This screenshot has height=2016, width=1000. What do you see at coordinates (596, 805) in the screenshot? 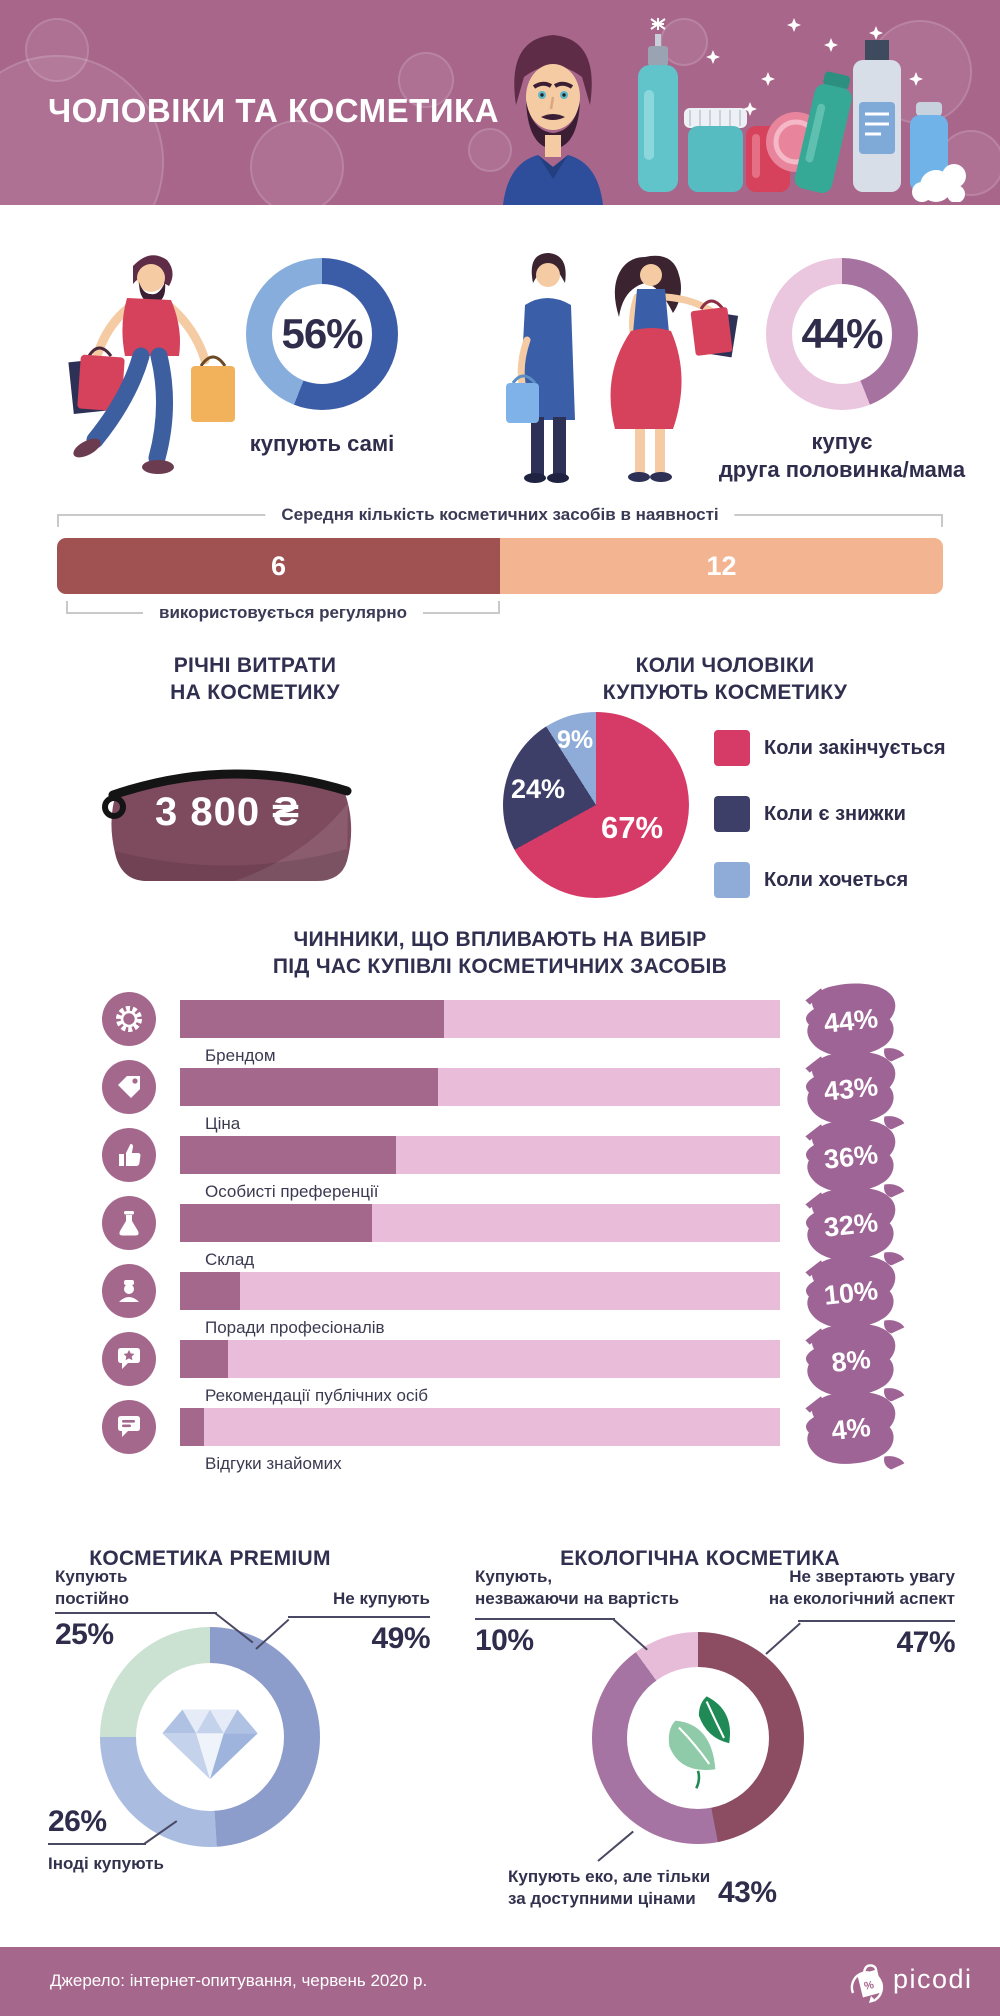
I see `when-buy-pie-chart: 67% 24% 9%` at bounding box center [596, 805].